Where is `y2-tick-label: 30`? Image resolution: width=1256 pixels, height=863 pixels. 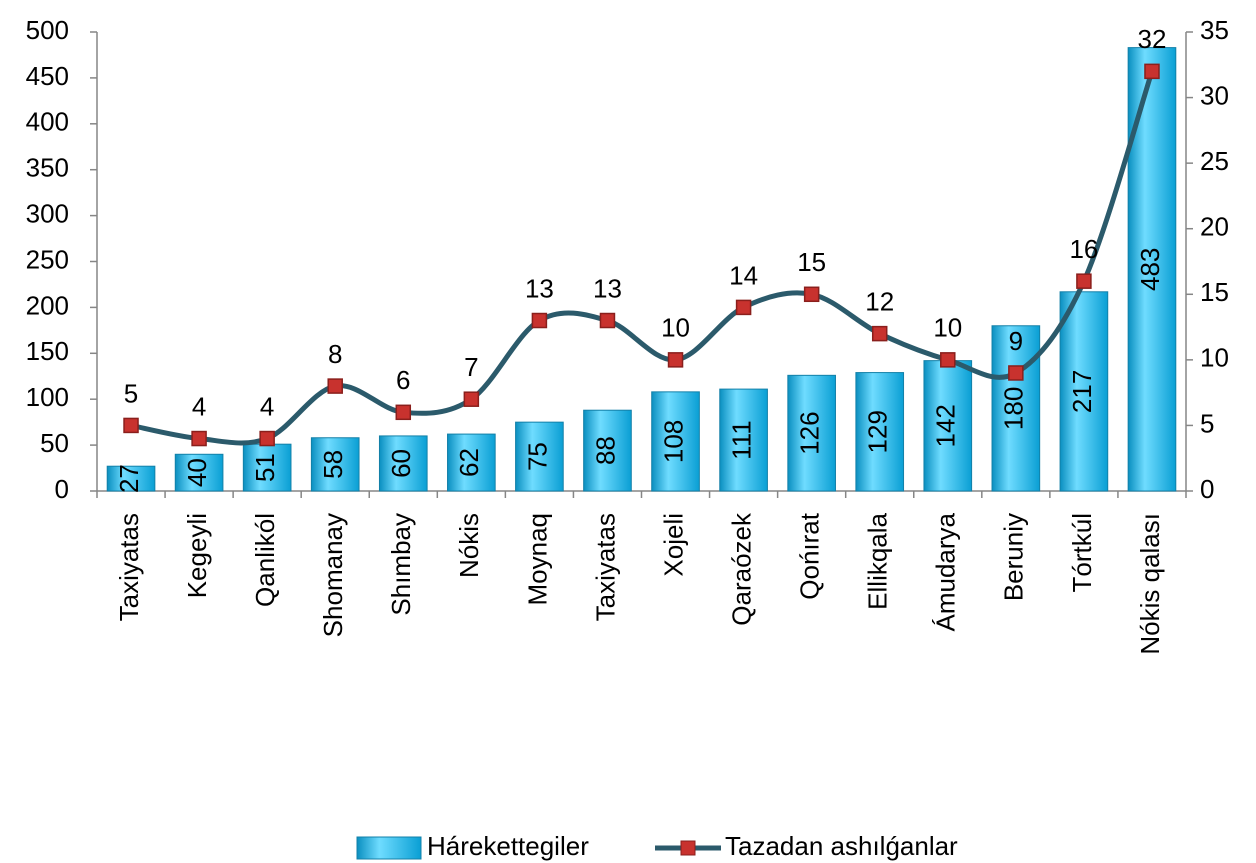
y2-tick-label: 30 is located at coordinates (1214, 95).